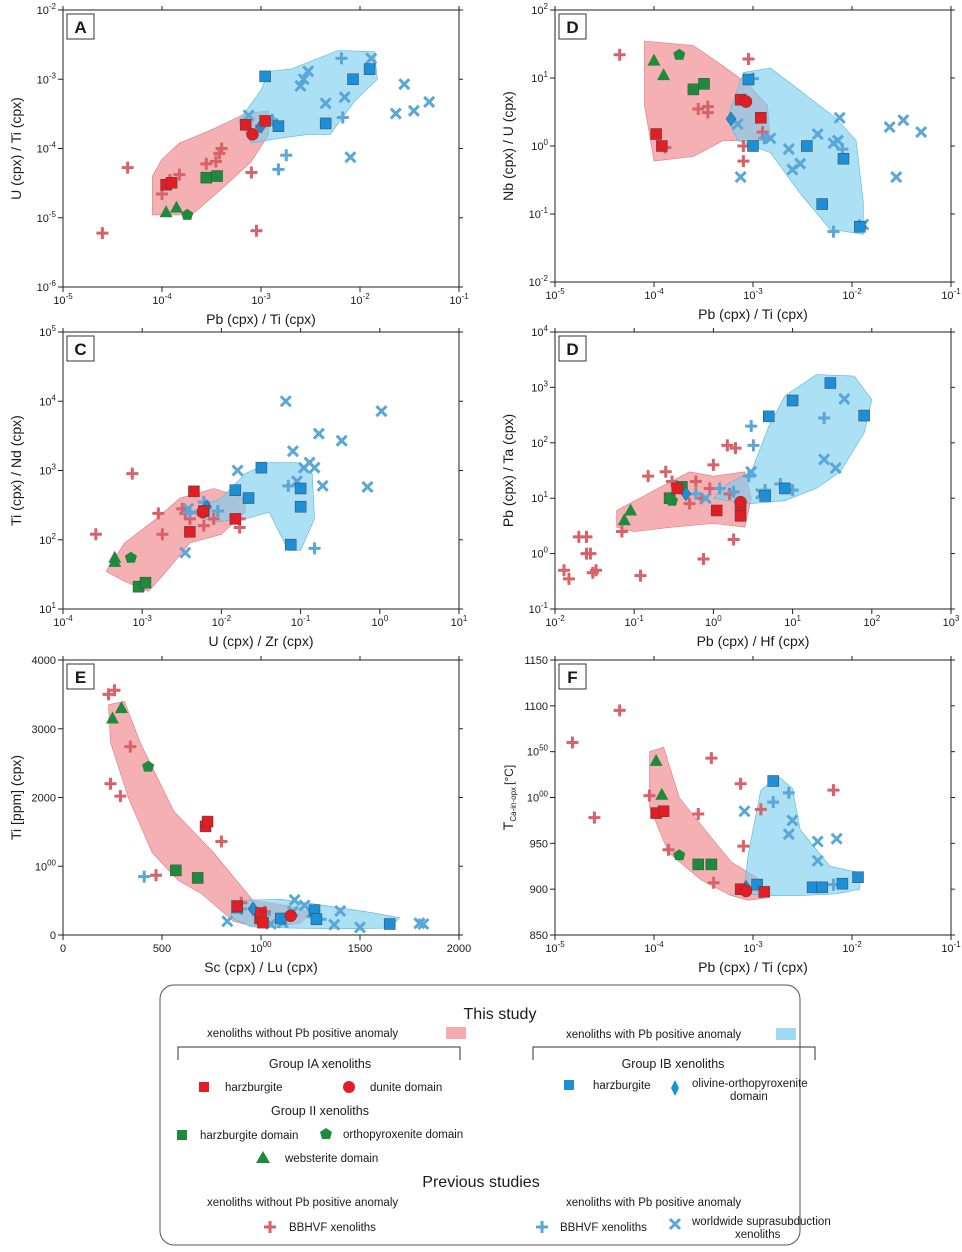 The width and height of the screenshot is (962, 1252). Describe the element at coordinates (555, 947) in the screenshot. I see `x-tick-label: 10⁻⁵` at that location.